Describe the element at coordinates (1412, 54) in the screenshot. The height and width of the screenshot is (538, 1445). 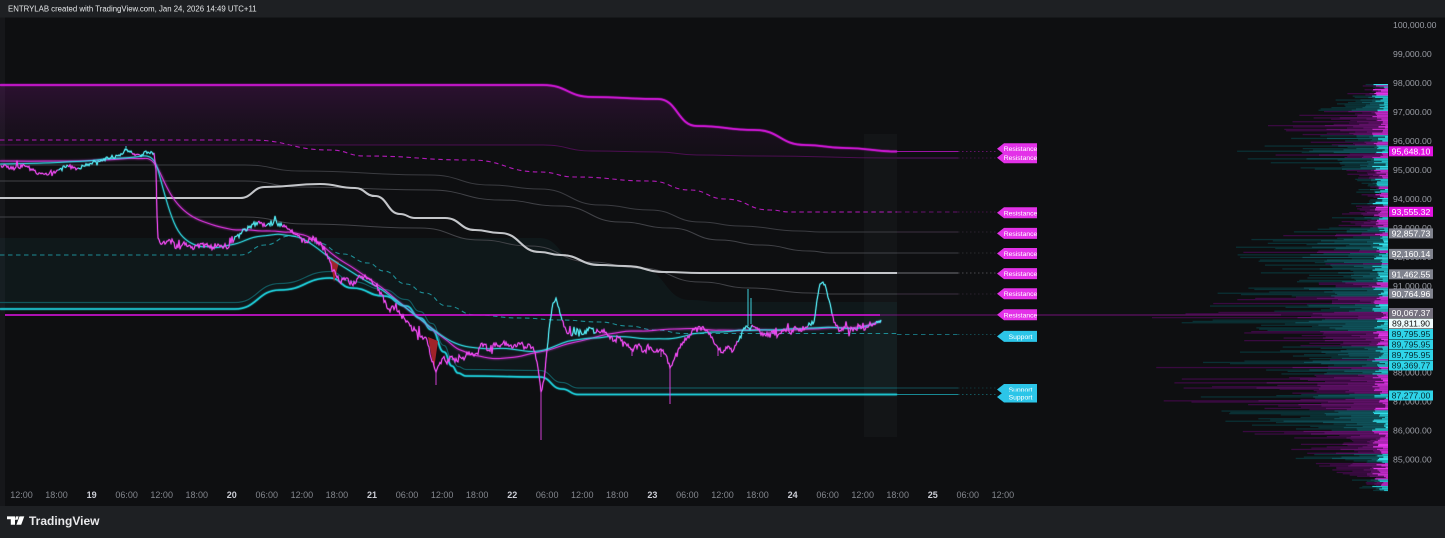
I see `svg-text: 99,000.00` at that location.